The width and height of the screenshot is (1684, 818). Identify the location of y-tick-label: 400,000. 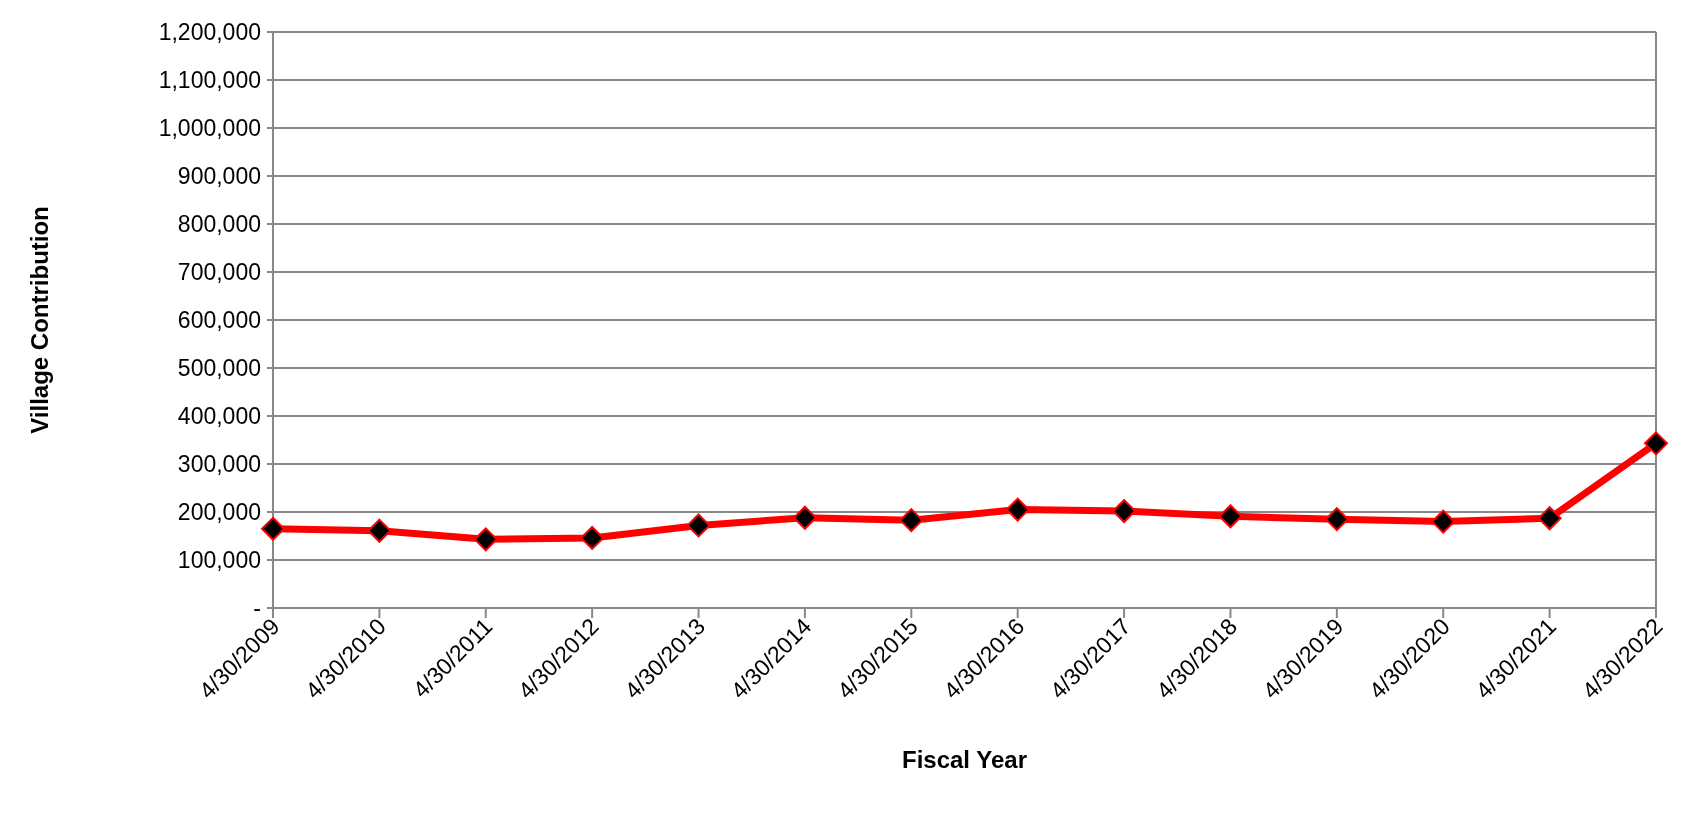
(219, 416).